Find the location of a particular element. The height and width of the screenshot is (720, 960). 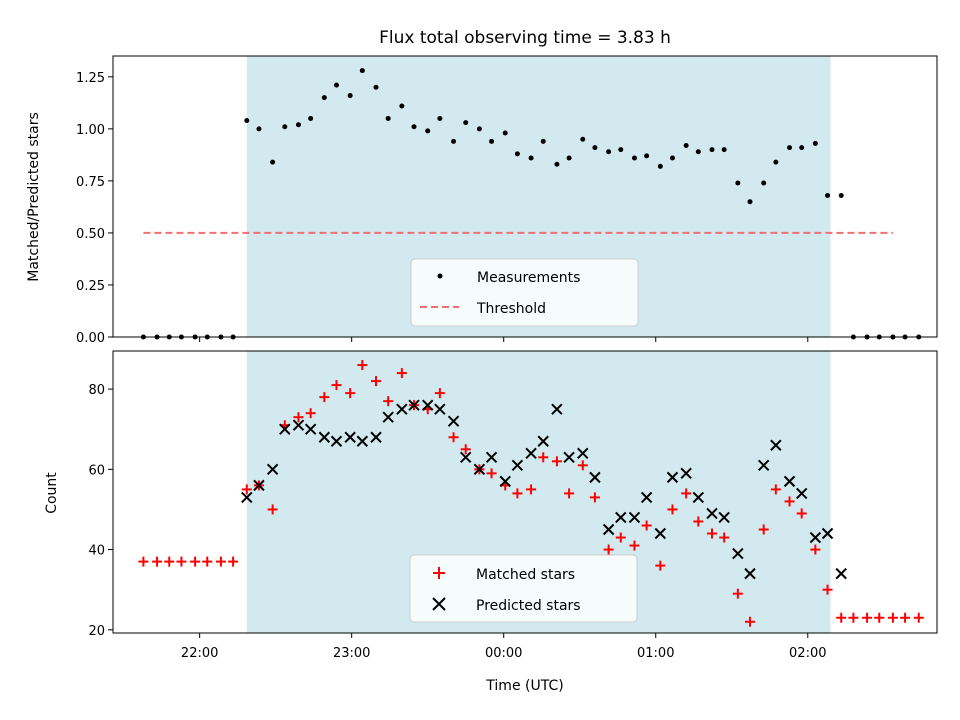

top-legend: Measurements Threshold is located at coordinates (524, 292).